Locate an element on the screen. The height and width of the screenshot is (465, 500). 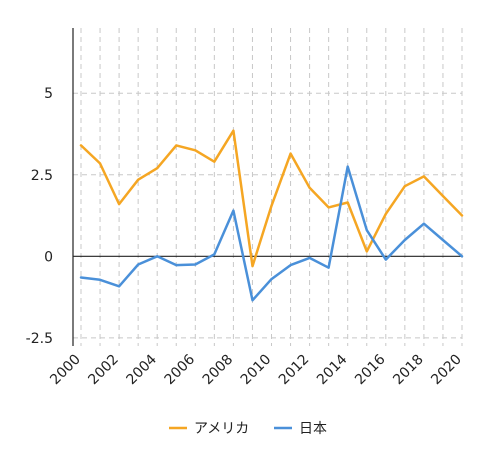
legend-label-usa: アメリカ is located at coordinates (221, 429).